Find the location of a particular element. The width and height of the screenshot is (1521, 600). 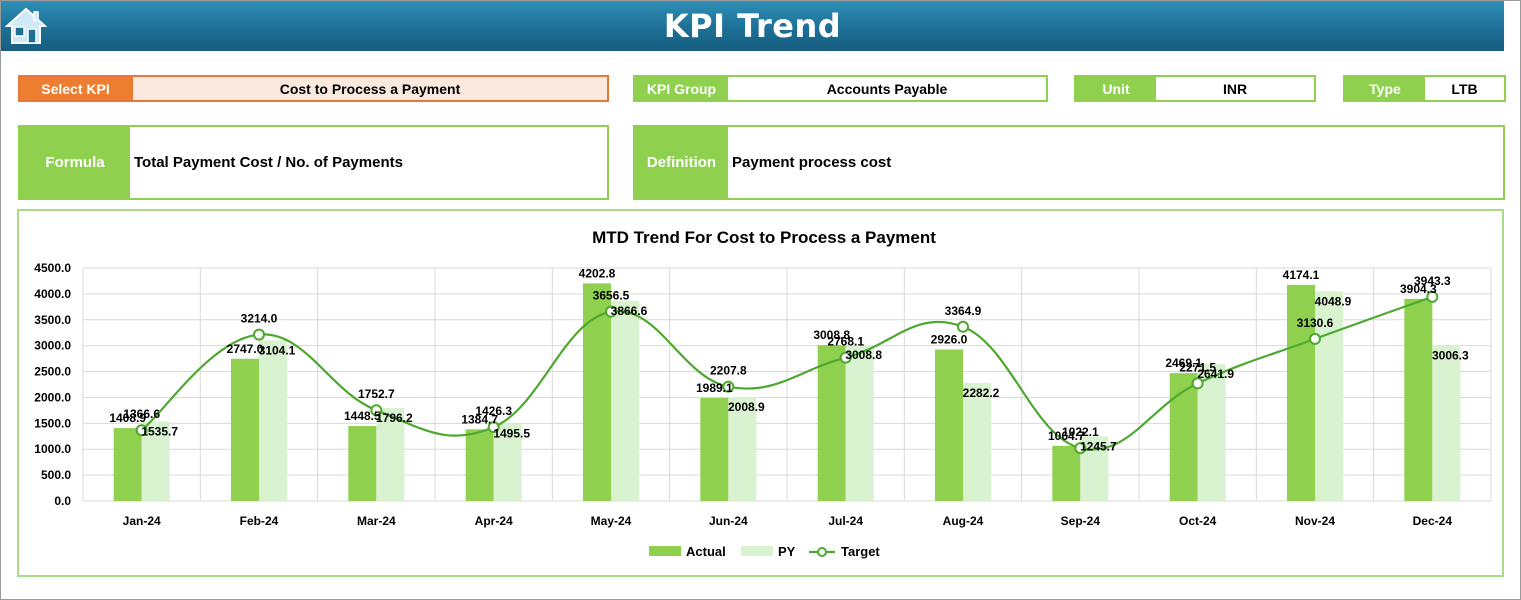

actual-data-label: 1448.5 is located at coordinates (362, 416).